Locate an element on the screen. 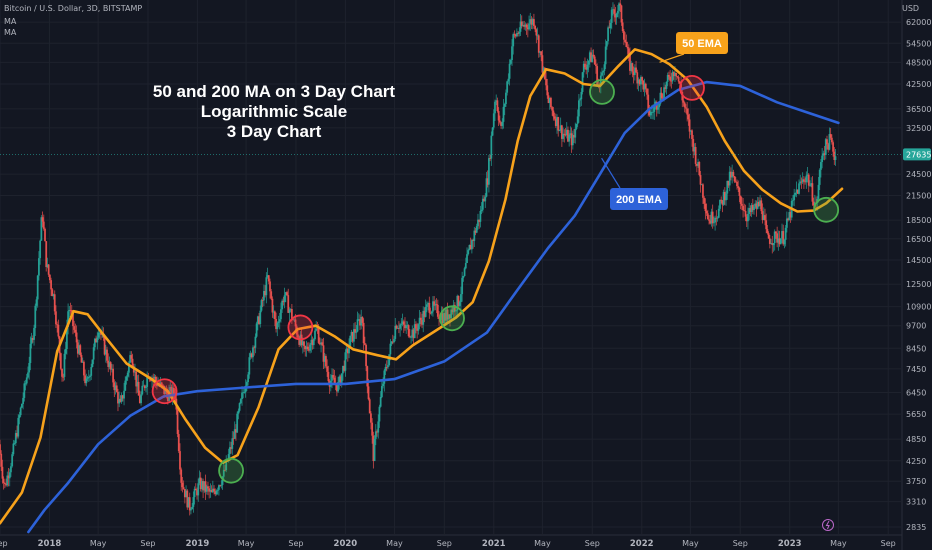 Image resolution: width=932 pixels, height=550 pixels. ema-50-label: 50 EMA is located at coordinates (702, 44).